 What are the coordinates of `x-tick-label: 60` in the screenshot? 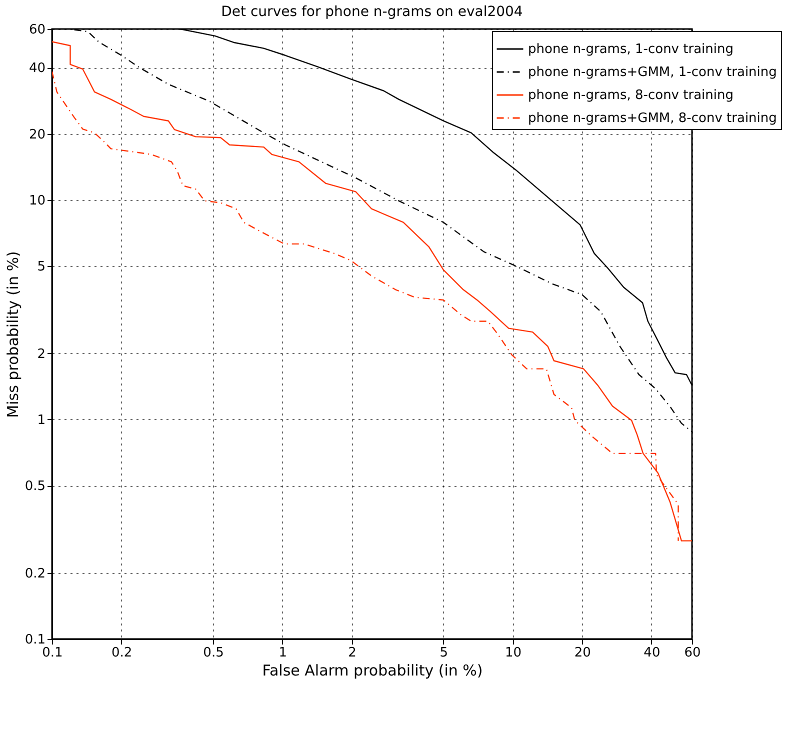 It's located at (692, 653).